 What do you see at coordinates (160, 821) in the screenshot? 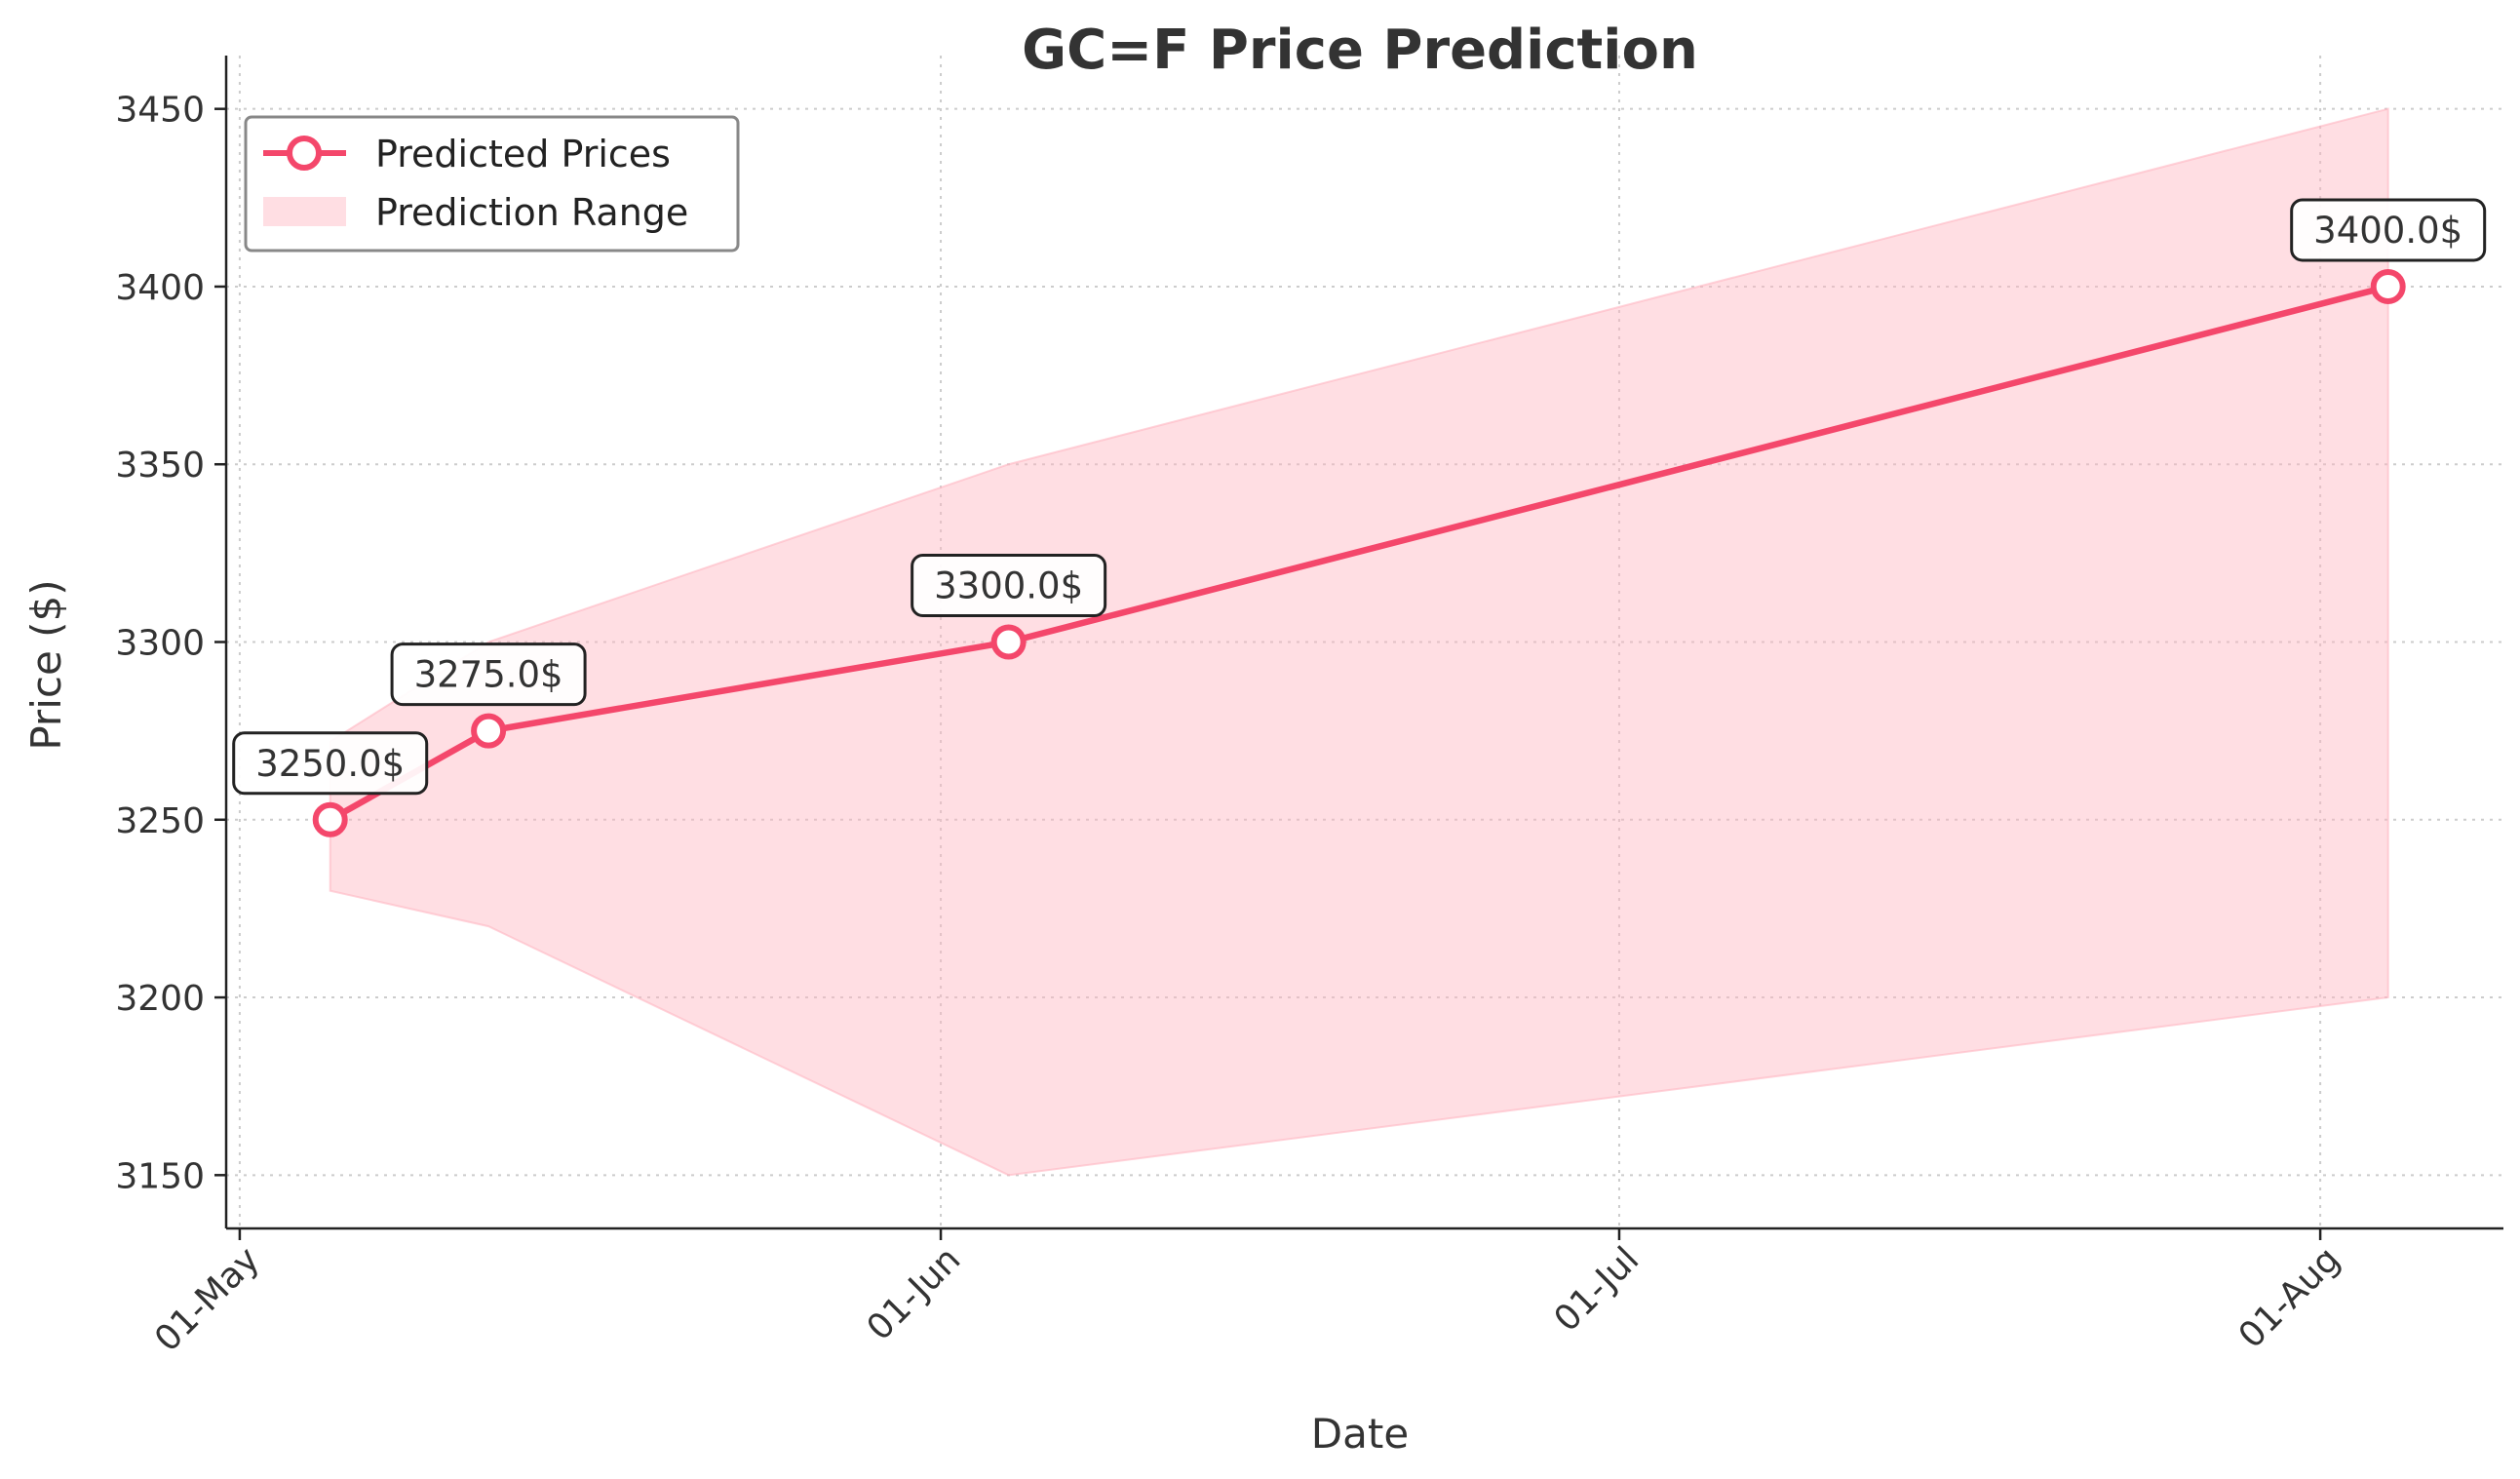
I see `y-tick-label: 3250` at bounding box center [160, 821].